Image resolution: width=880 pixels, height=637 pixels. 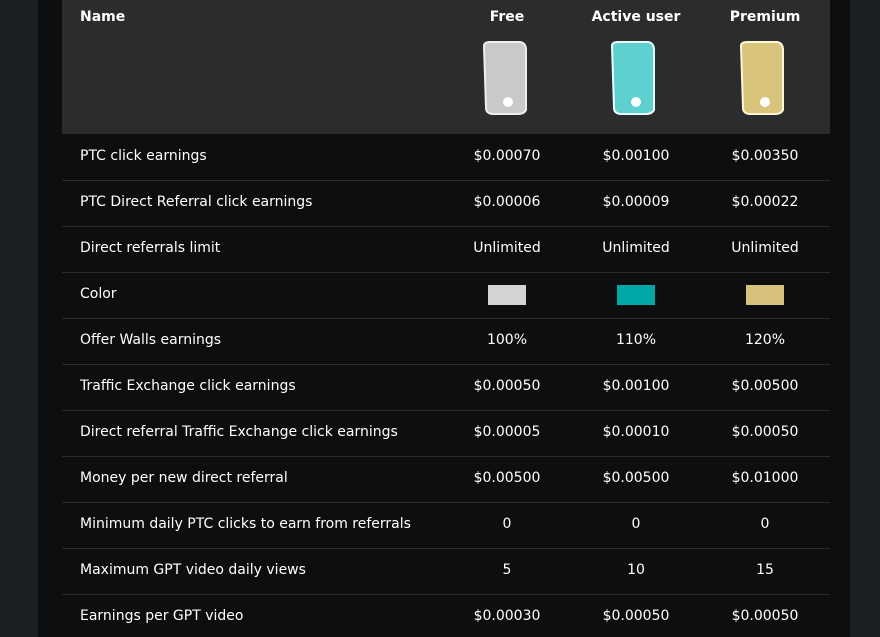 What do you see at coordinates (636, 432) in the screenshot?
I see `cell-value: $0.00010` at bounding box center [636, 432].